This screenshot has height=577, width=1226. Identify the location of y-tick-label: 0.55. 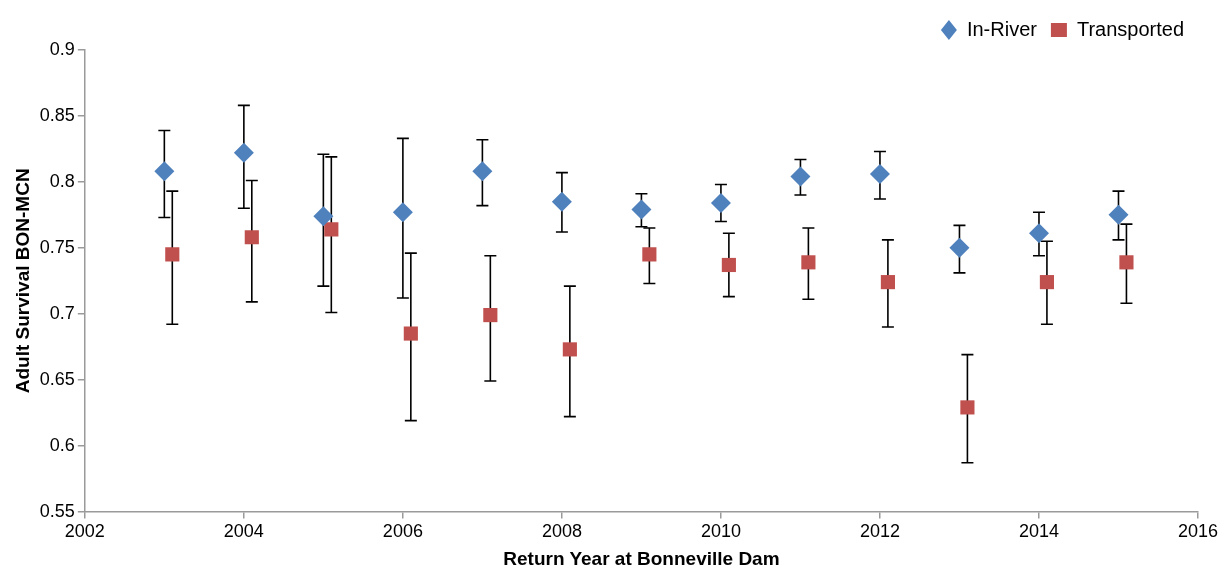
(57, 510).